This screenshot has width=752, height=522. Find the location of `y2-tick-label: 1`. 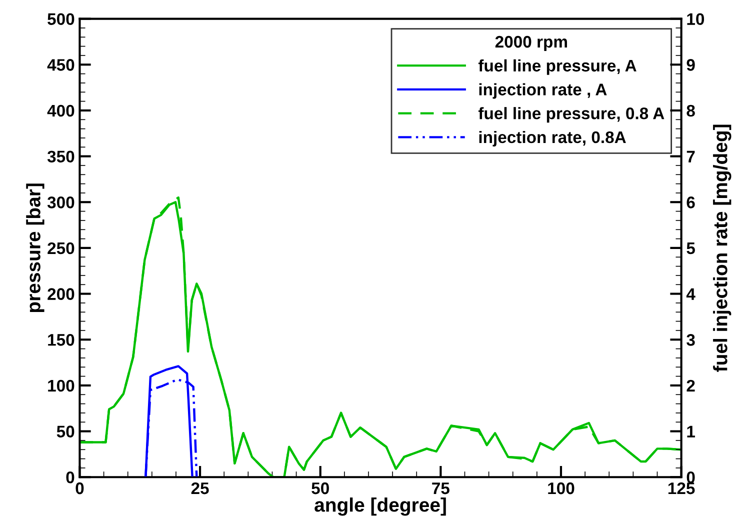

y2-tick-label: 1 is located at coordinates (691, 432).